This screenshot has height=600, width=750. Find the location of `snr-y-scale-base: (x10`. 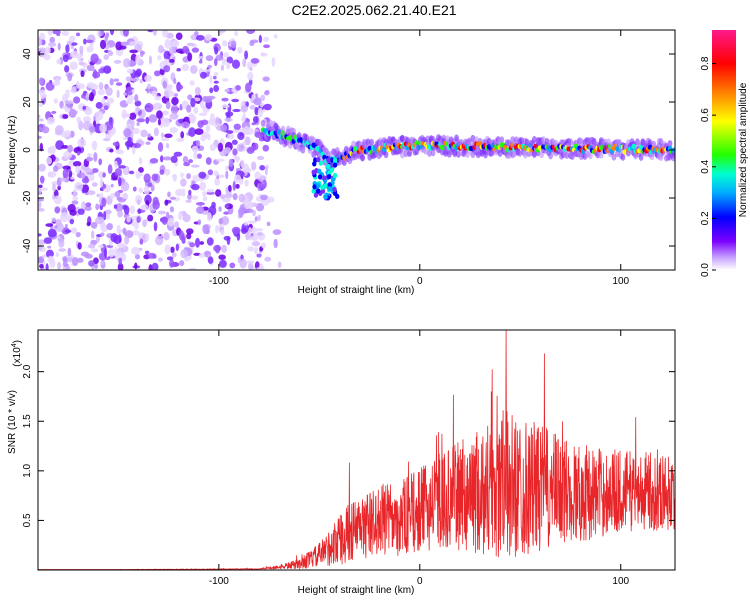

snr-y-scale-base: (x10 is located at coordinates (17, 357).